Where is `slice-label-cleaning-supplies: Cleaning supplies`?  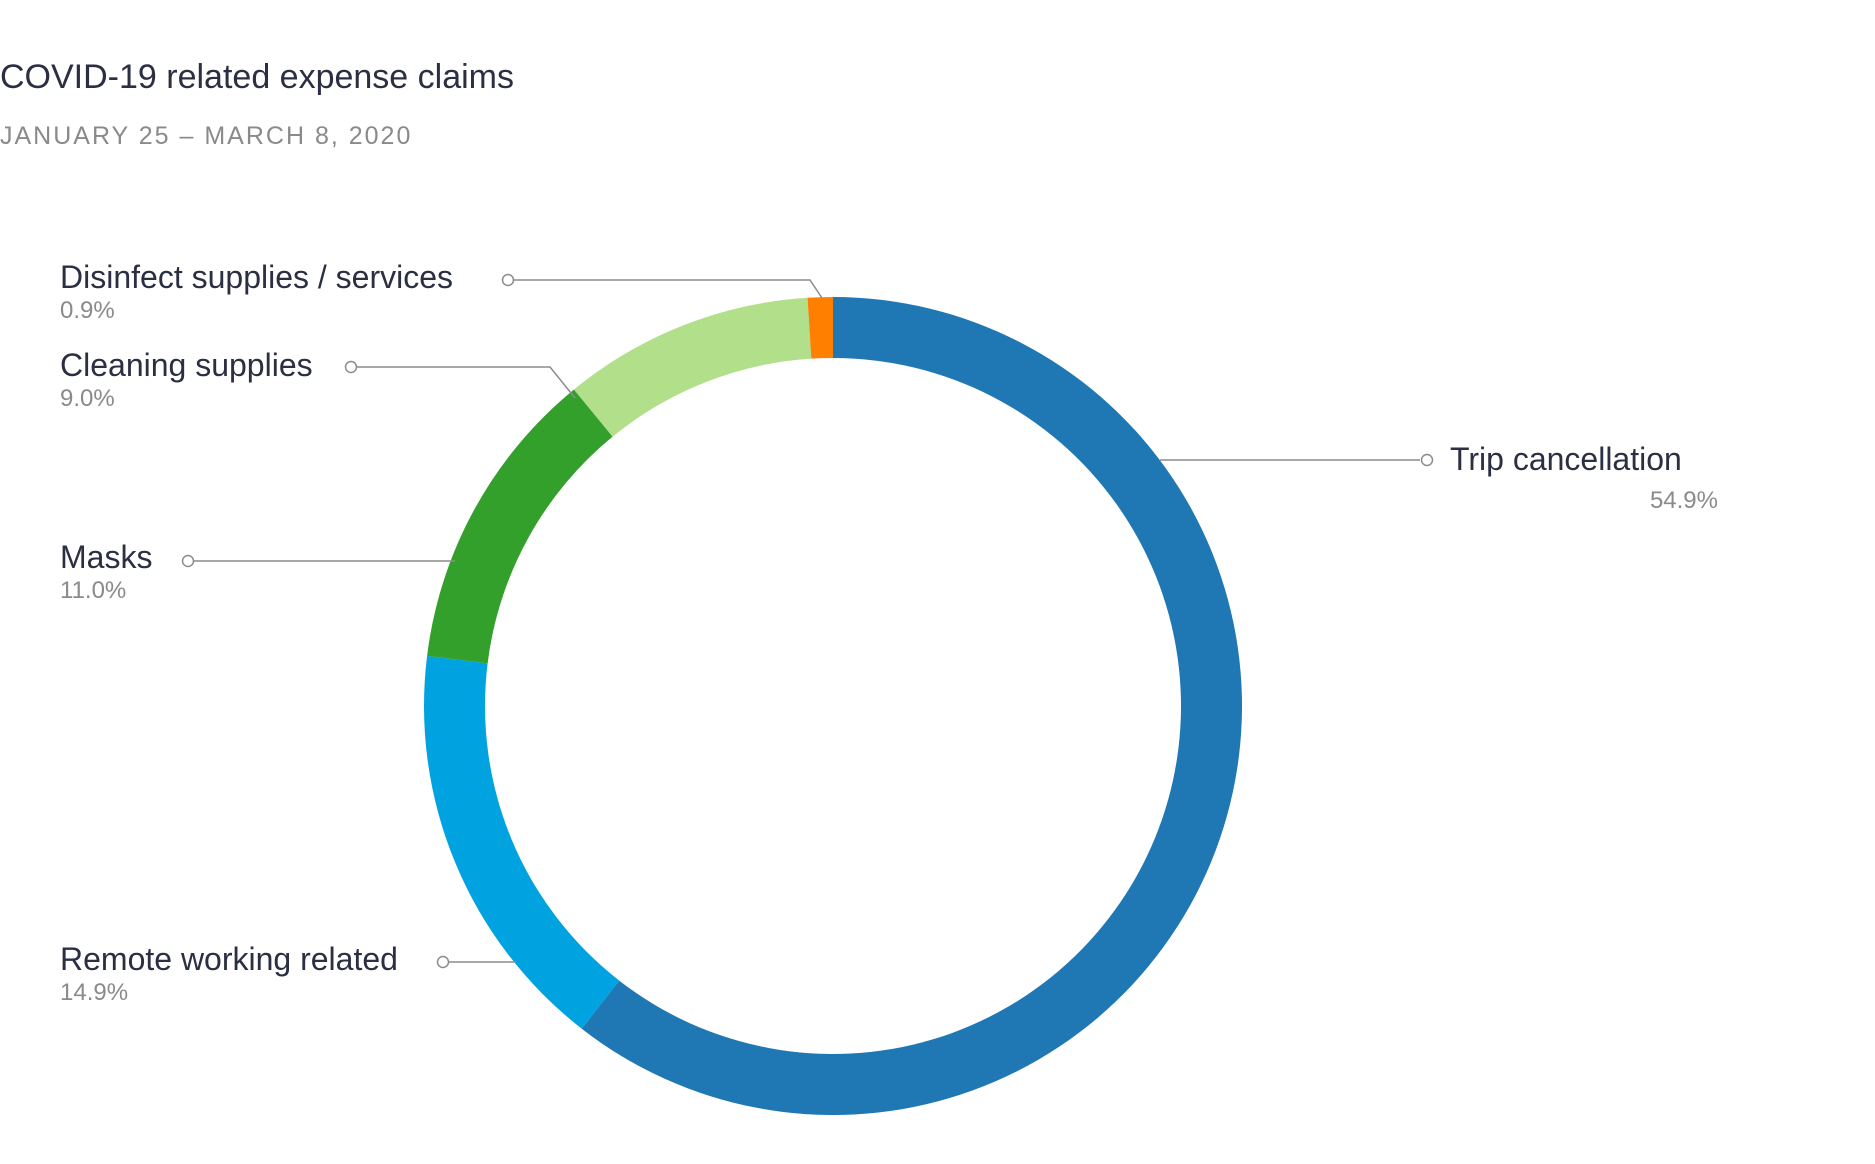 slice-label-cleaning-supplies: Cleaning supplies is located at coordinates (186, 365).